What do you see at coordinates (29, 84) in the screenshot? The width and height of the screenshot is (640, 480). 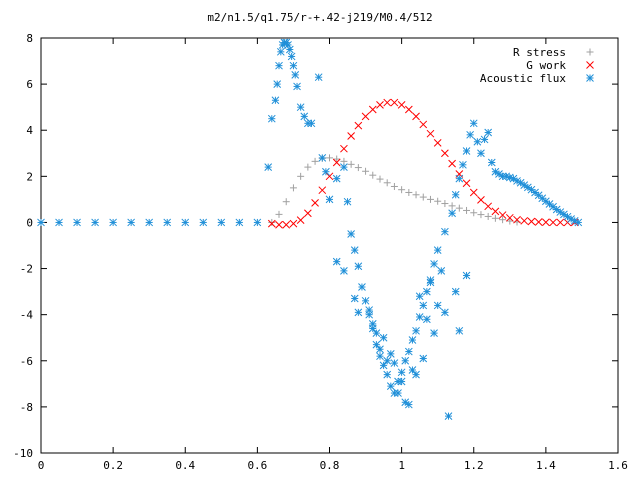 I see `y-tick-label: 6` at bounding box center [29, 84].